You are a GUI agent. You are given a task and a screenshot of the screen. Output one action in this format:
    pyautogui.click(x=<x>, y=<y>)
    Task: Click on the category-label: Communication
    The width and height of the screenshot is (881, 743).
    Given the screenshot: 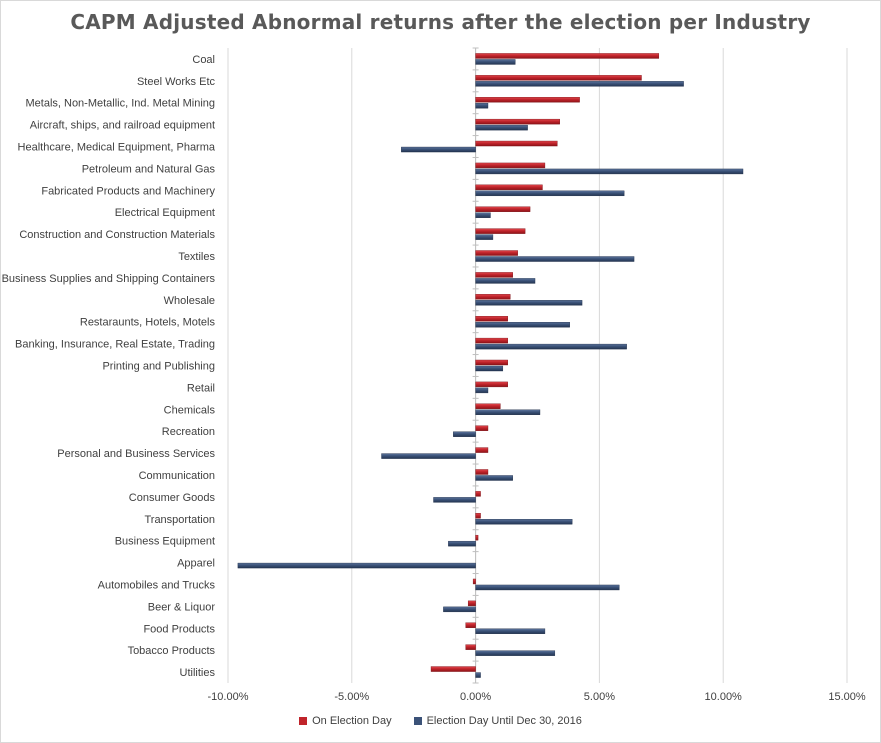 What is the action you would take?
    pyautogui.click(x=177, y=476)
    